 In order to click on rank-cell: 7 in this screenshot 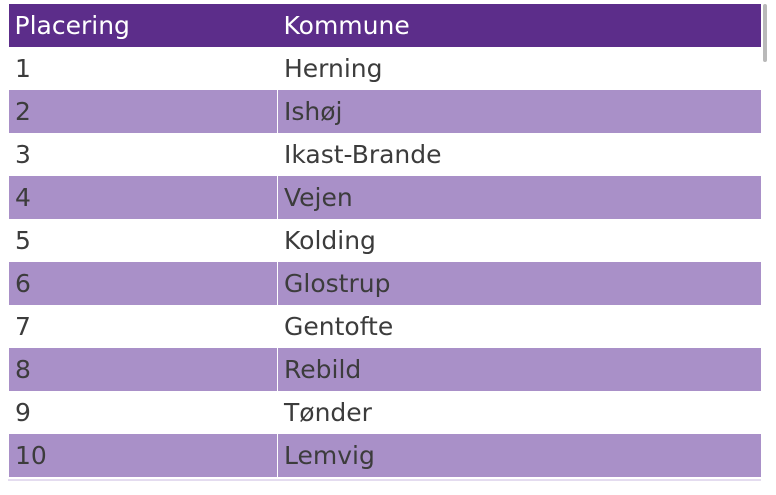, I will do `click(143, 326)`.